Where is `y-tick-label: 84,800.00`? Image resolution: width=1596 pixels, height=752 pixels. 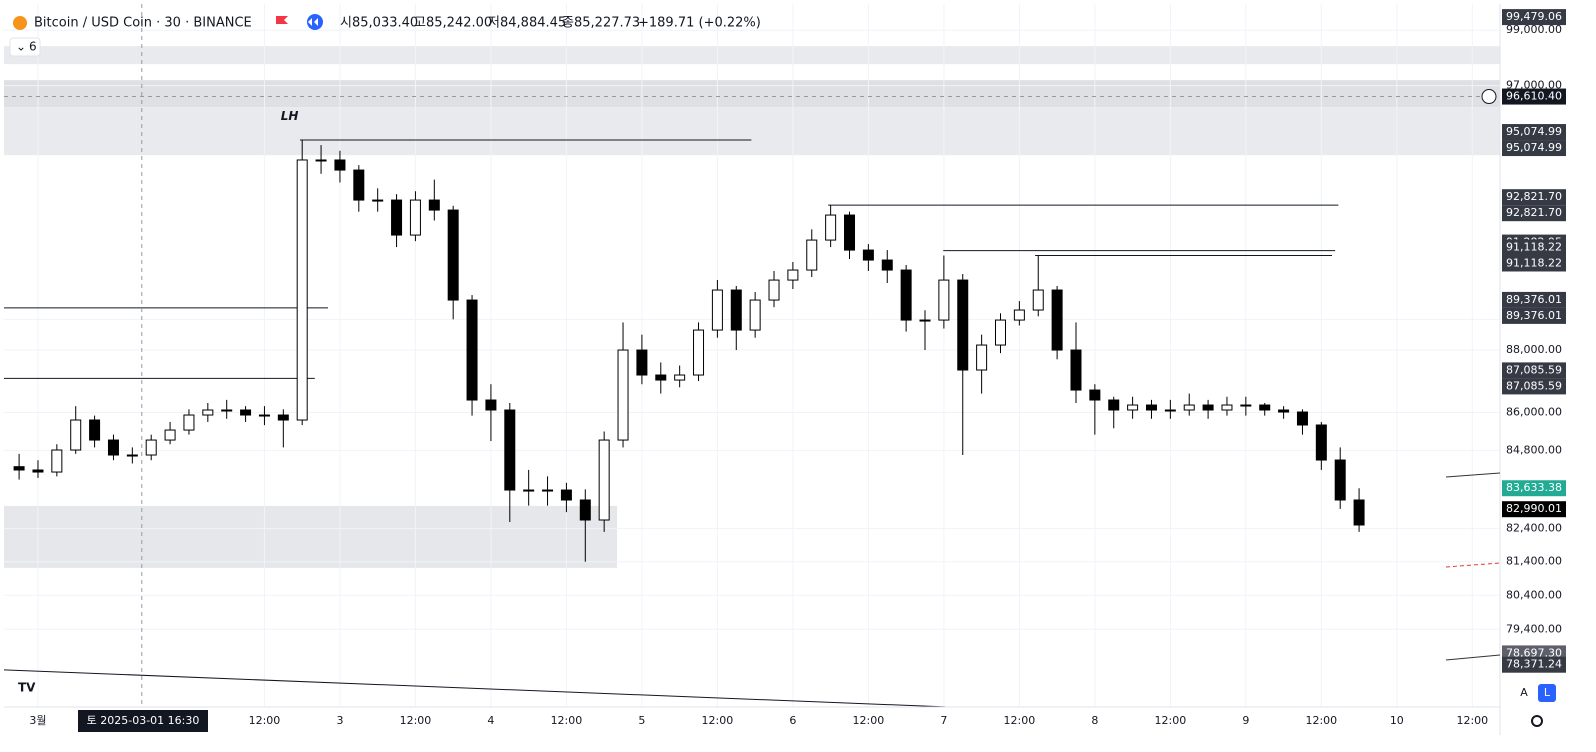 y-tick-label: 84,800.00 is located at coordinates (1534, 450).